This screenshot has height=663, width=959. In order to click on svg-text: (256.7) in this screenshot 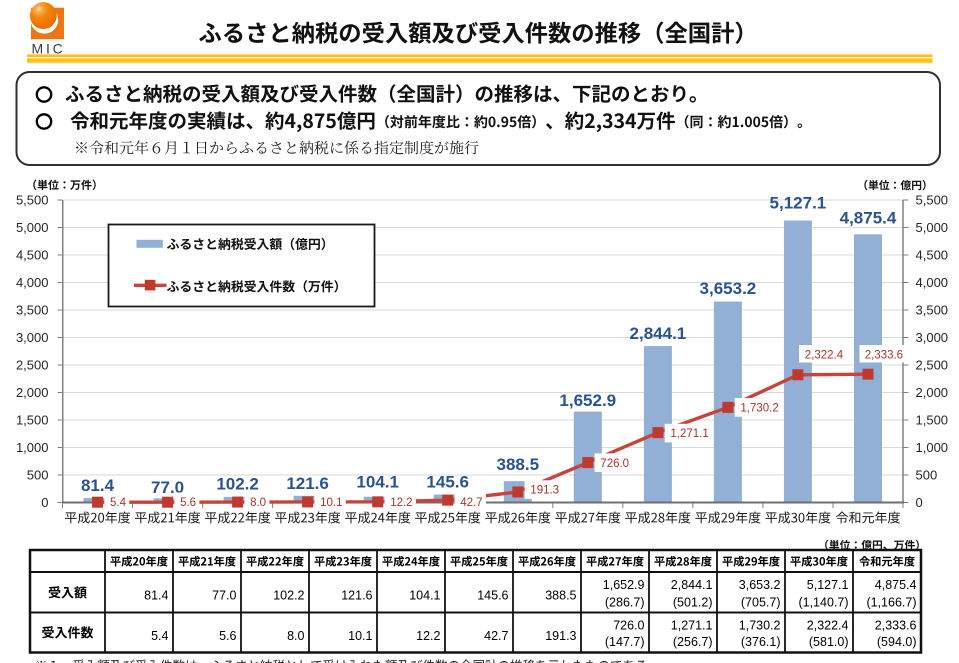, I will do `click(693, 642)`.